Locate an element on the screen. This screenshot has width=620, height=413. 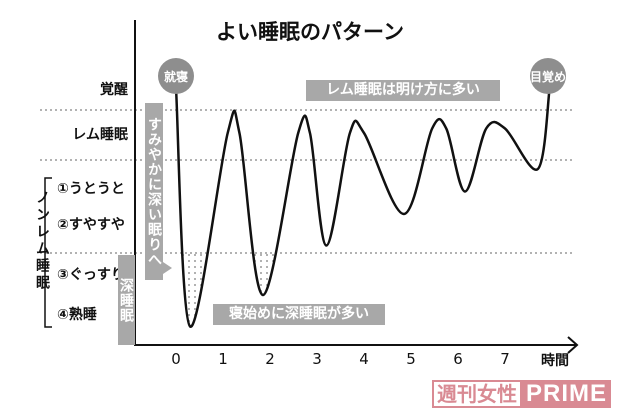
level-stage1: ①うとうと is located at coordinates (91, 189).